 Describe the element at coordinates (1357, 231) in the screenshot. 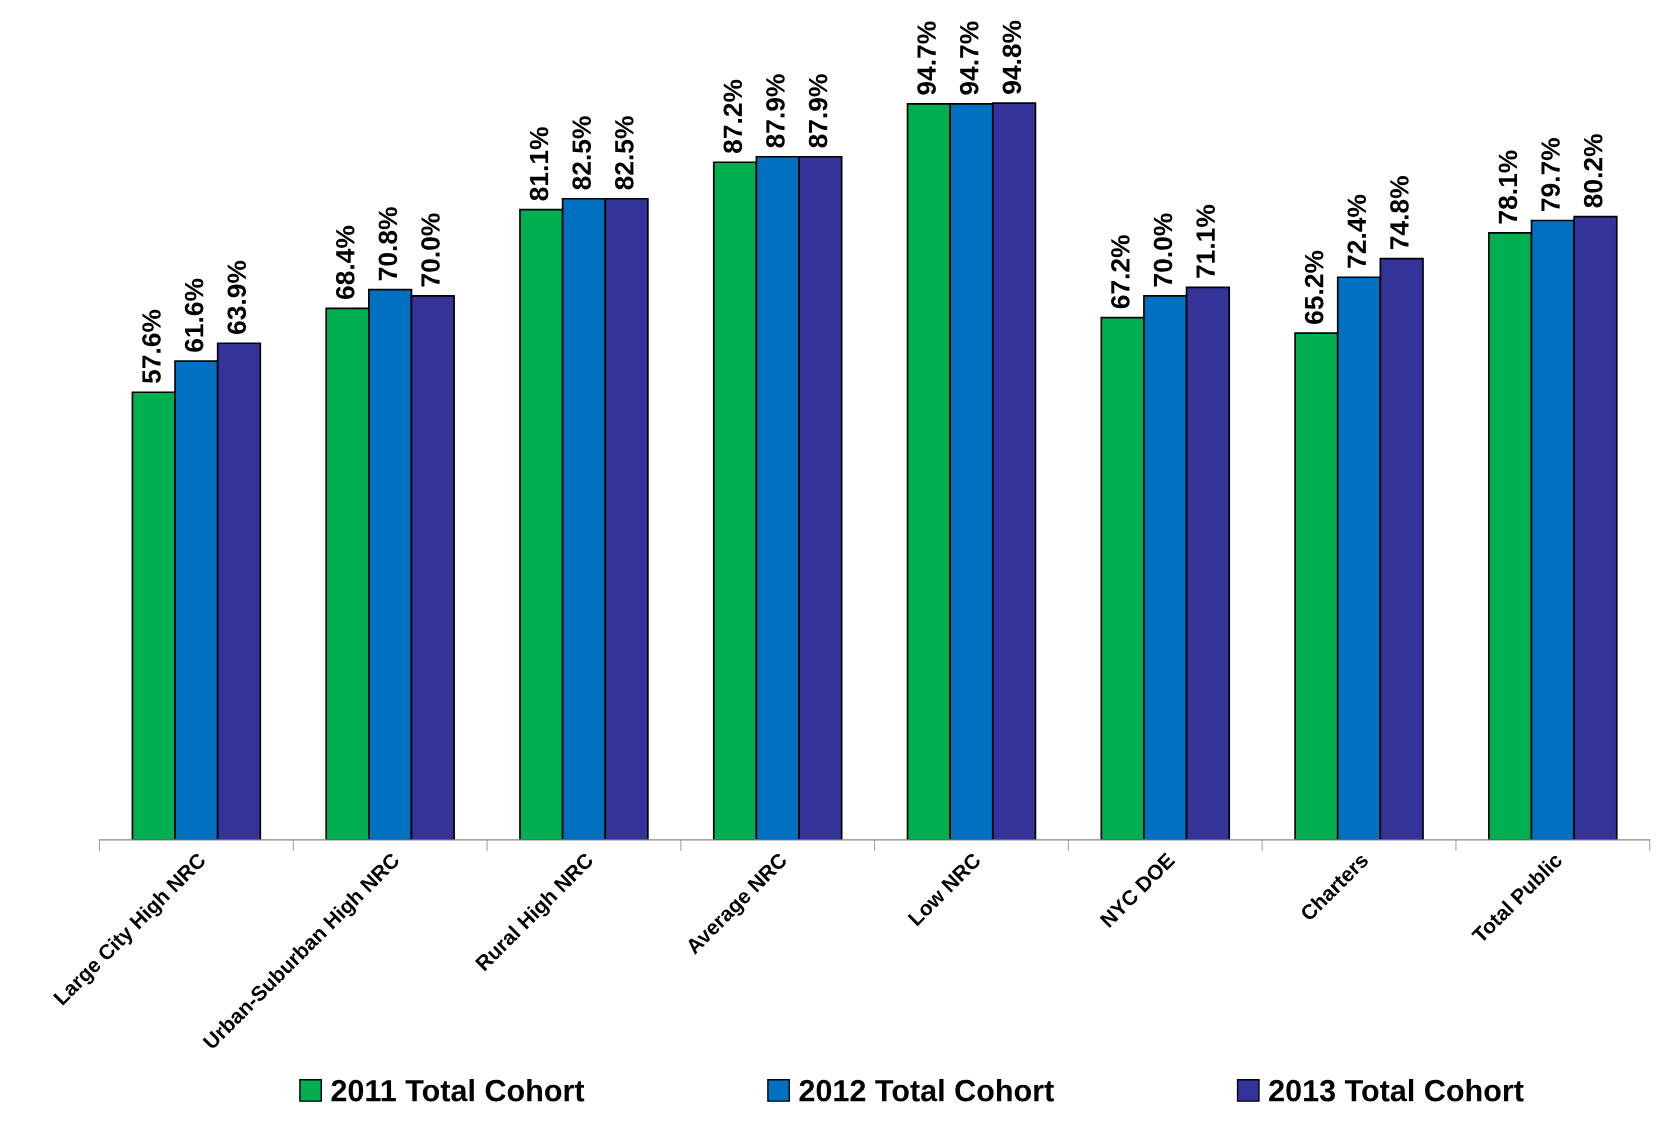

I see `data-label: 72.4%` at that location.